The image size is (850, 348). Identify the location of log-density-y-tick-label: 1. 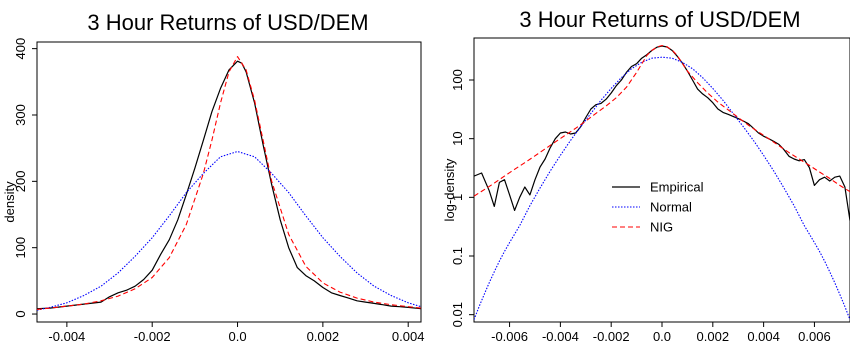
(457, 197).